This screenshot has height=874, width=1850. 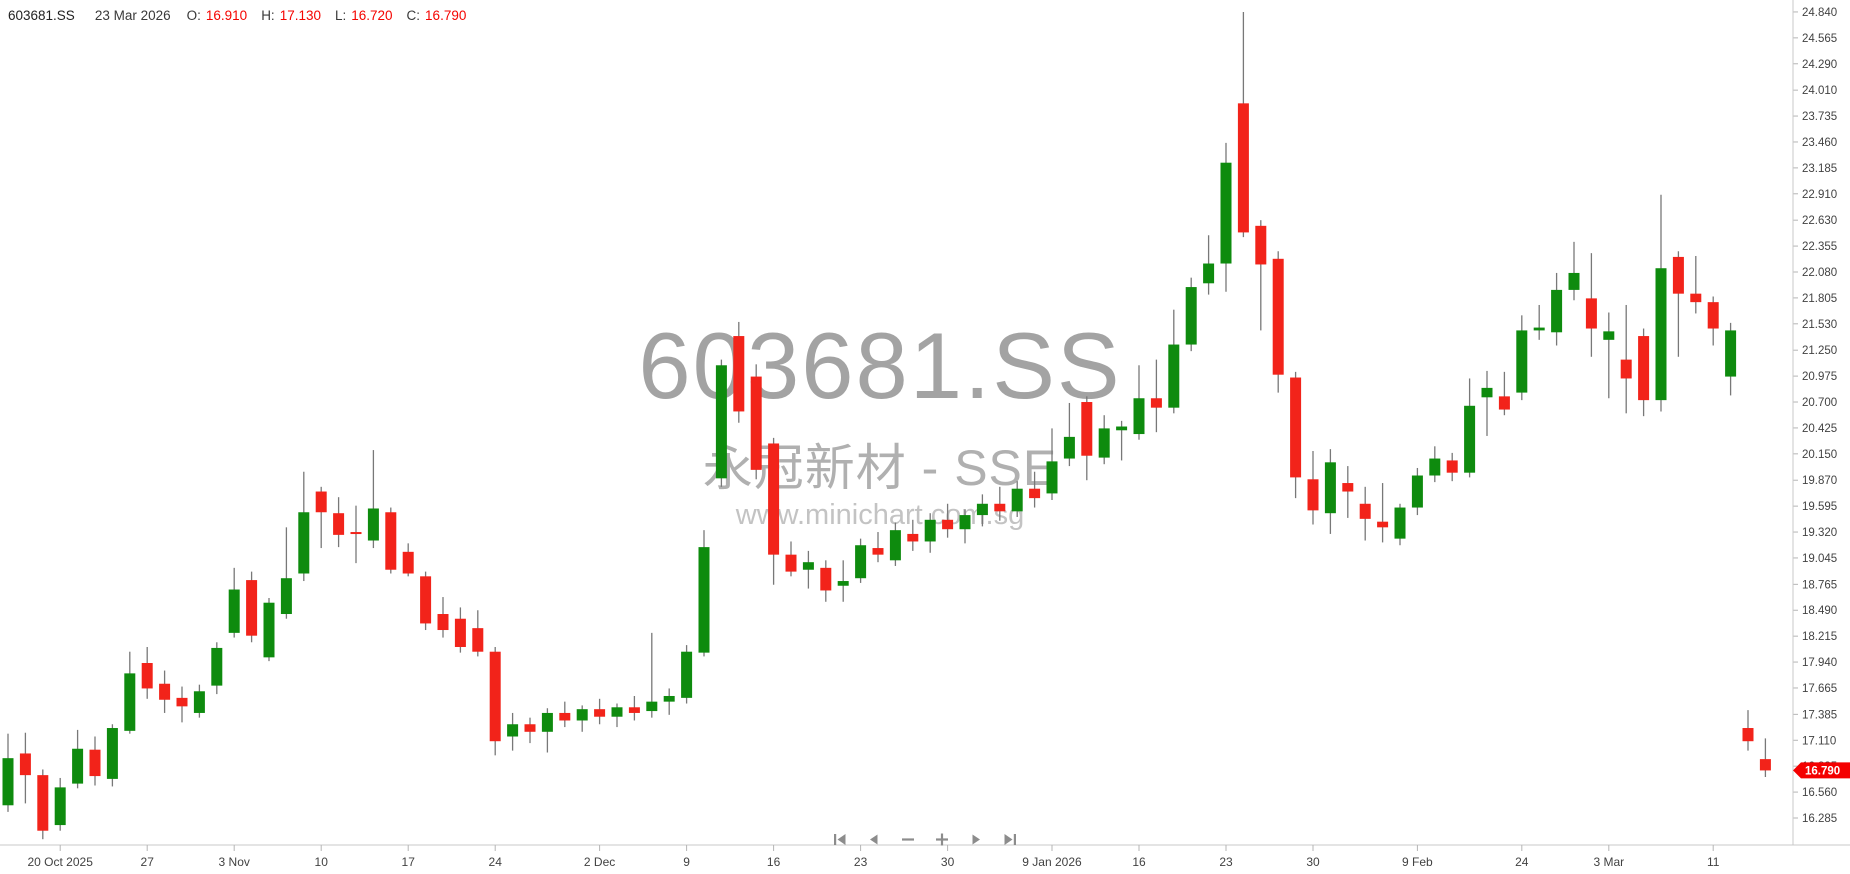 I want to click on time-tick-label: 30, so click(x=948, y=862).